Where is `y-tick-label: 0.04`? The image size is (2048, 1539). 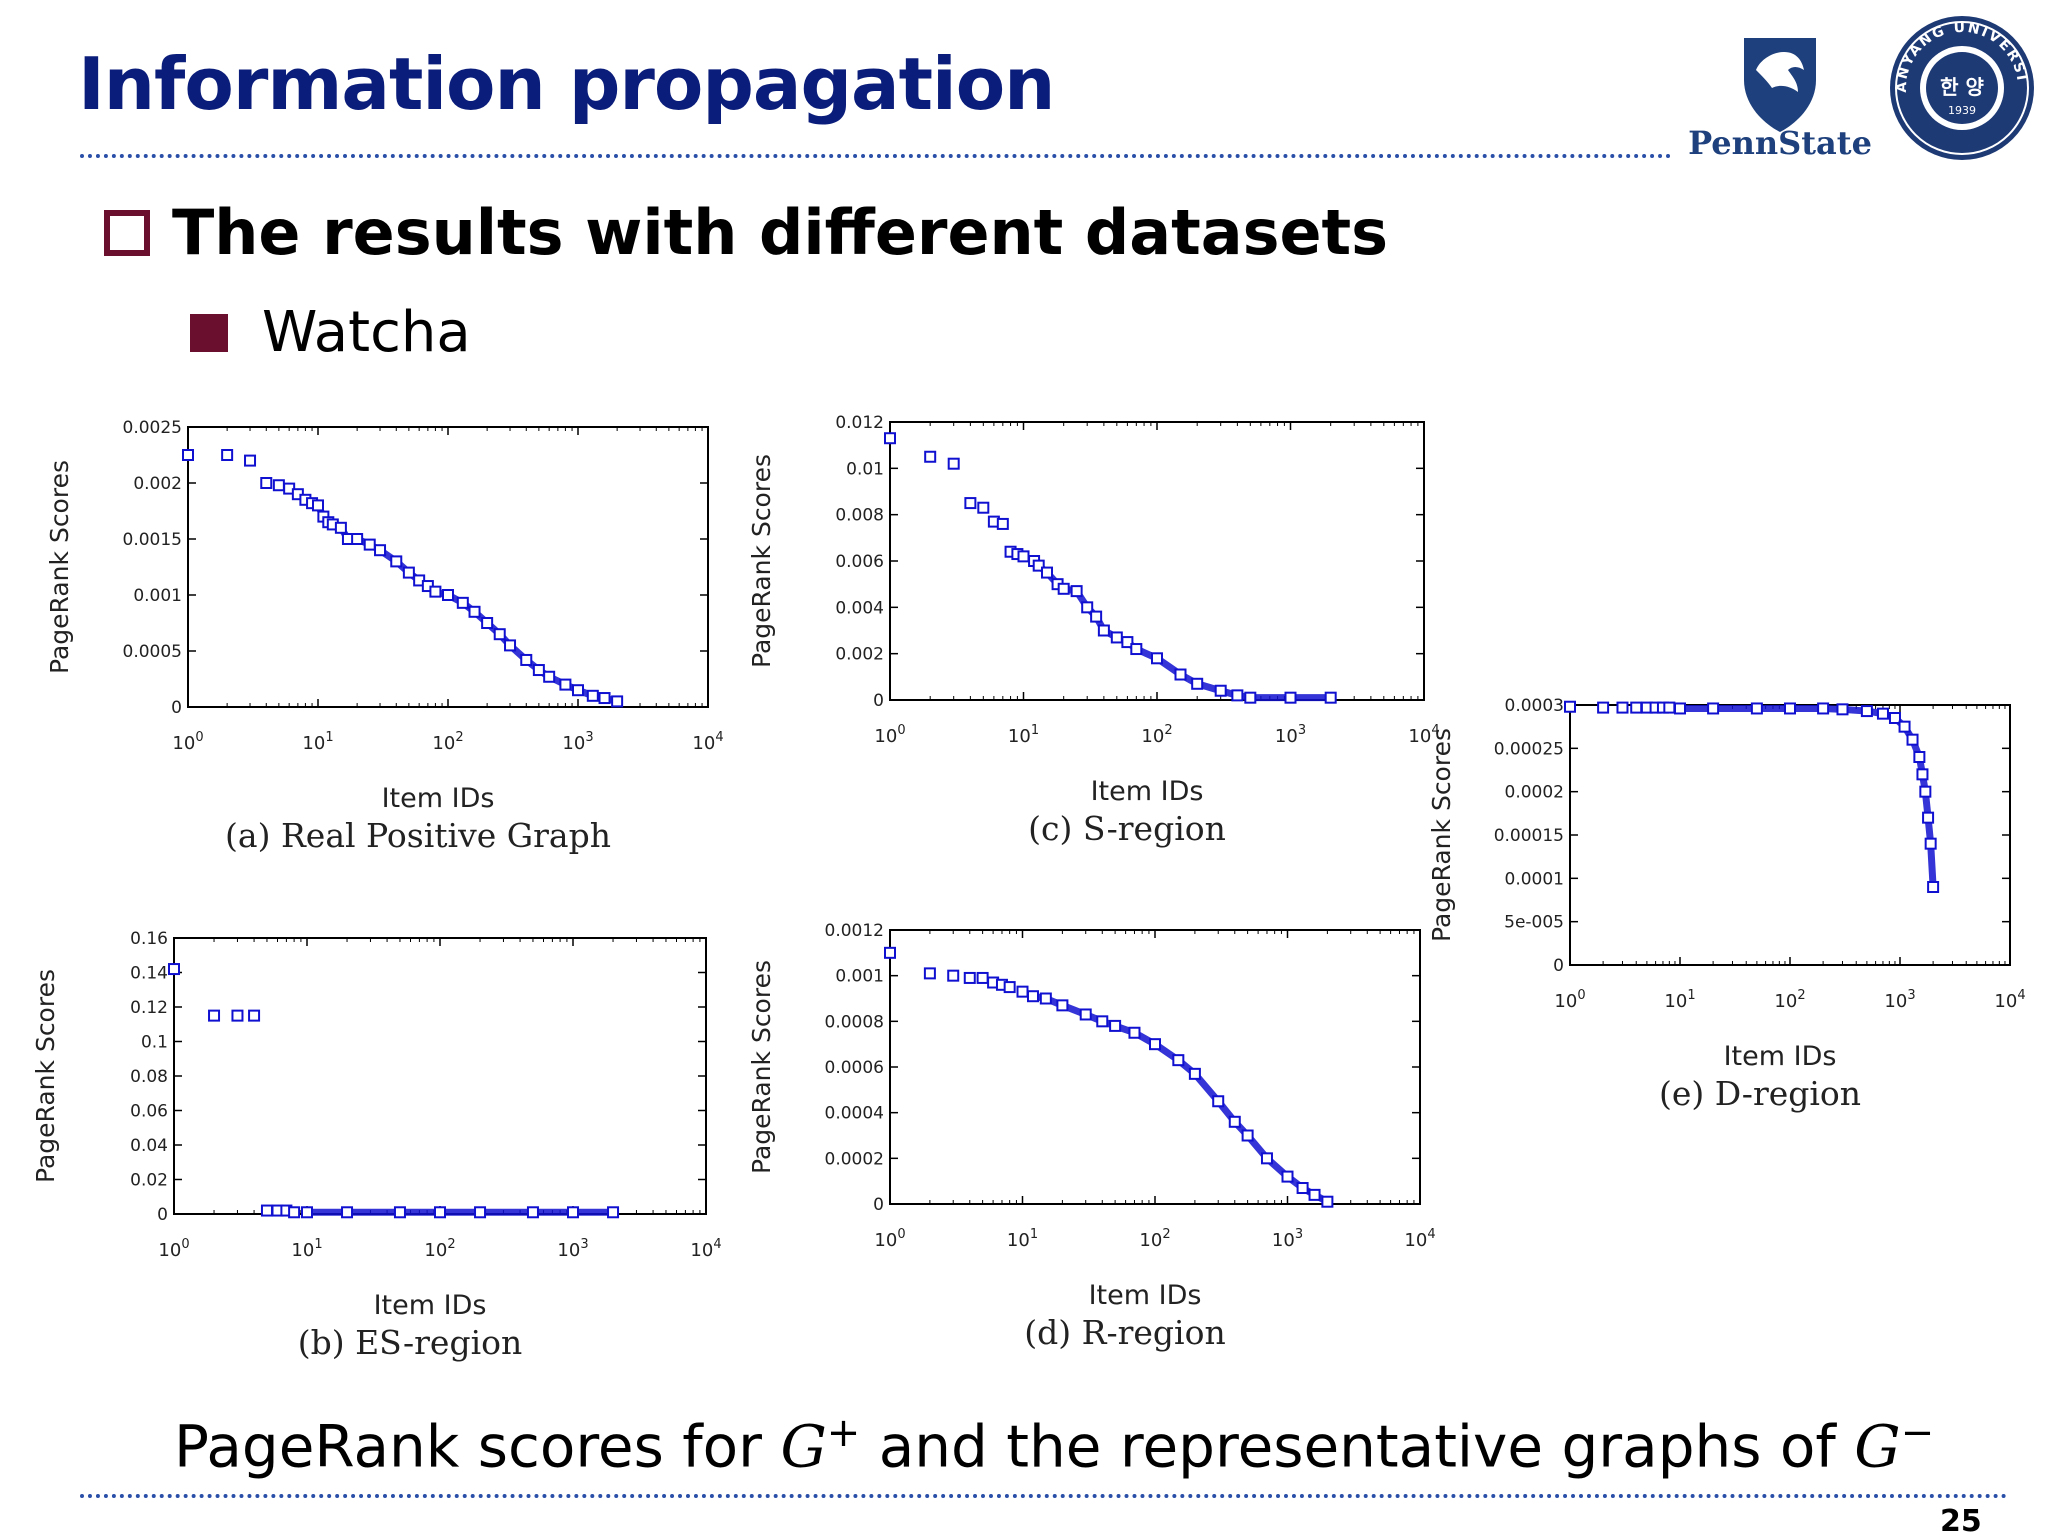
y-tick-label: 0.04 is located at coordinates (149, 1146).